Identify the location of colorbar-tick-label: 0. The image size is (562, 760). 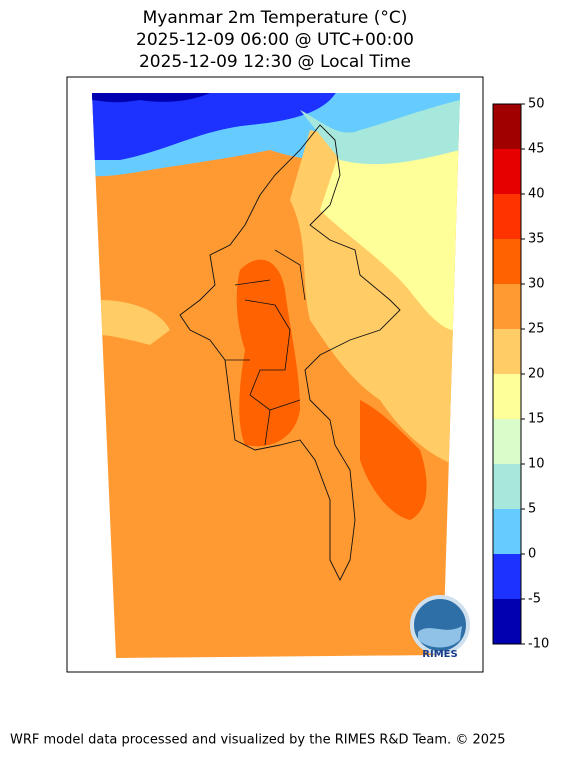
(532, 554).